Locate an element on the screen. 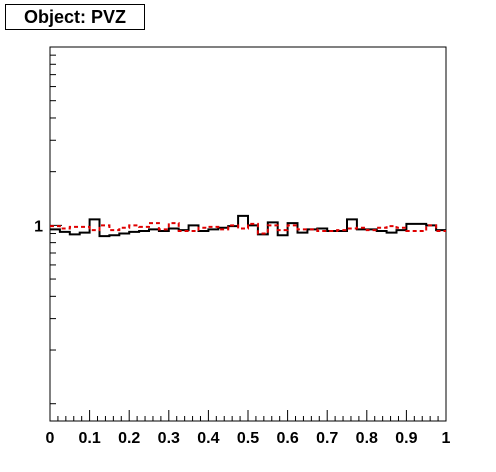 This screenshot has height=472, width=496. x-tick-label: 0.9 is located at coordinates (406, 438).